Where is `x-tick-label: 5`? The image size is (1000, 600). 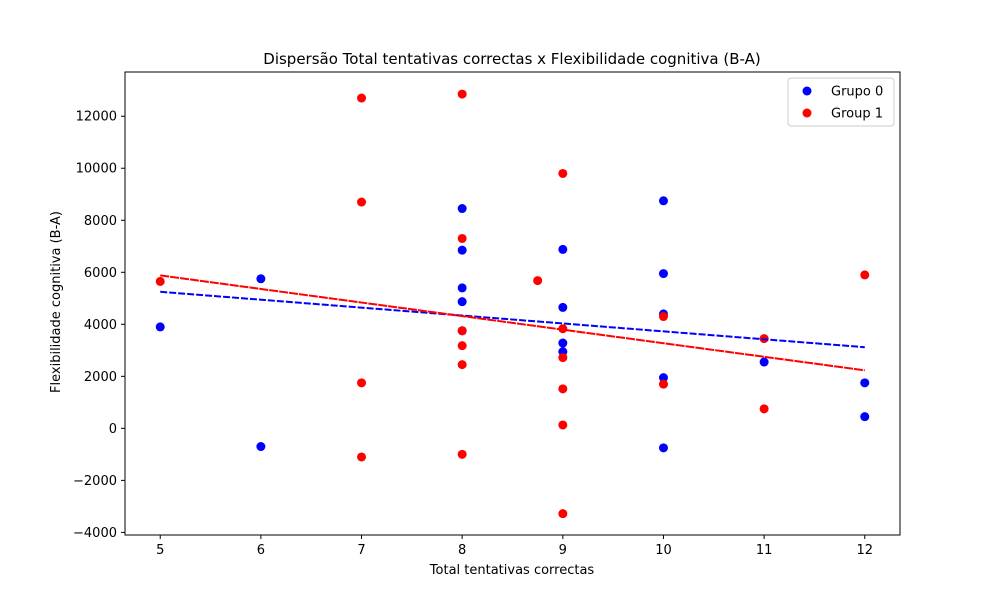
x-tick-label: 5 is located at coordinates (160, 550).